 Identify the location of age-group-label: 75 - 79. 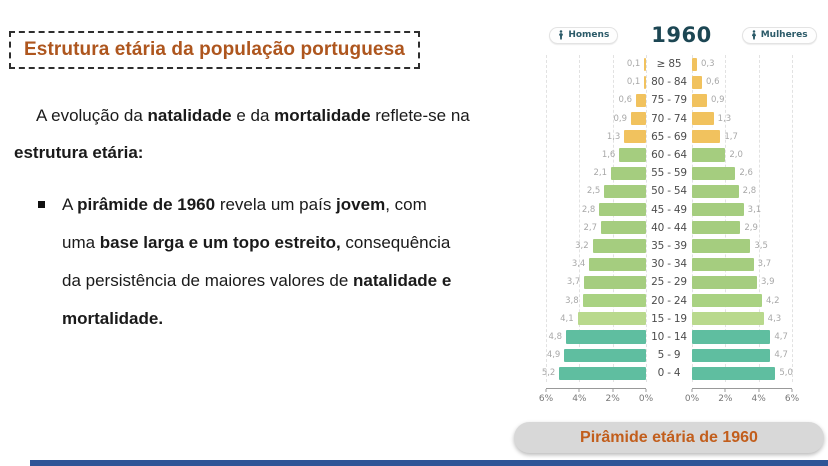
(669, 100).